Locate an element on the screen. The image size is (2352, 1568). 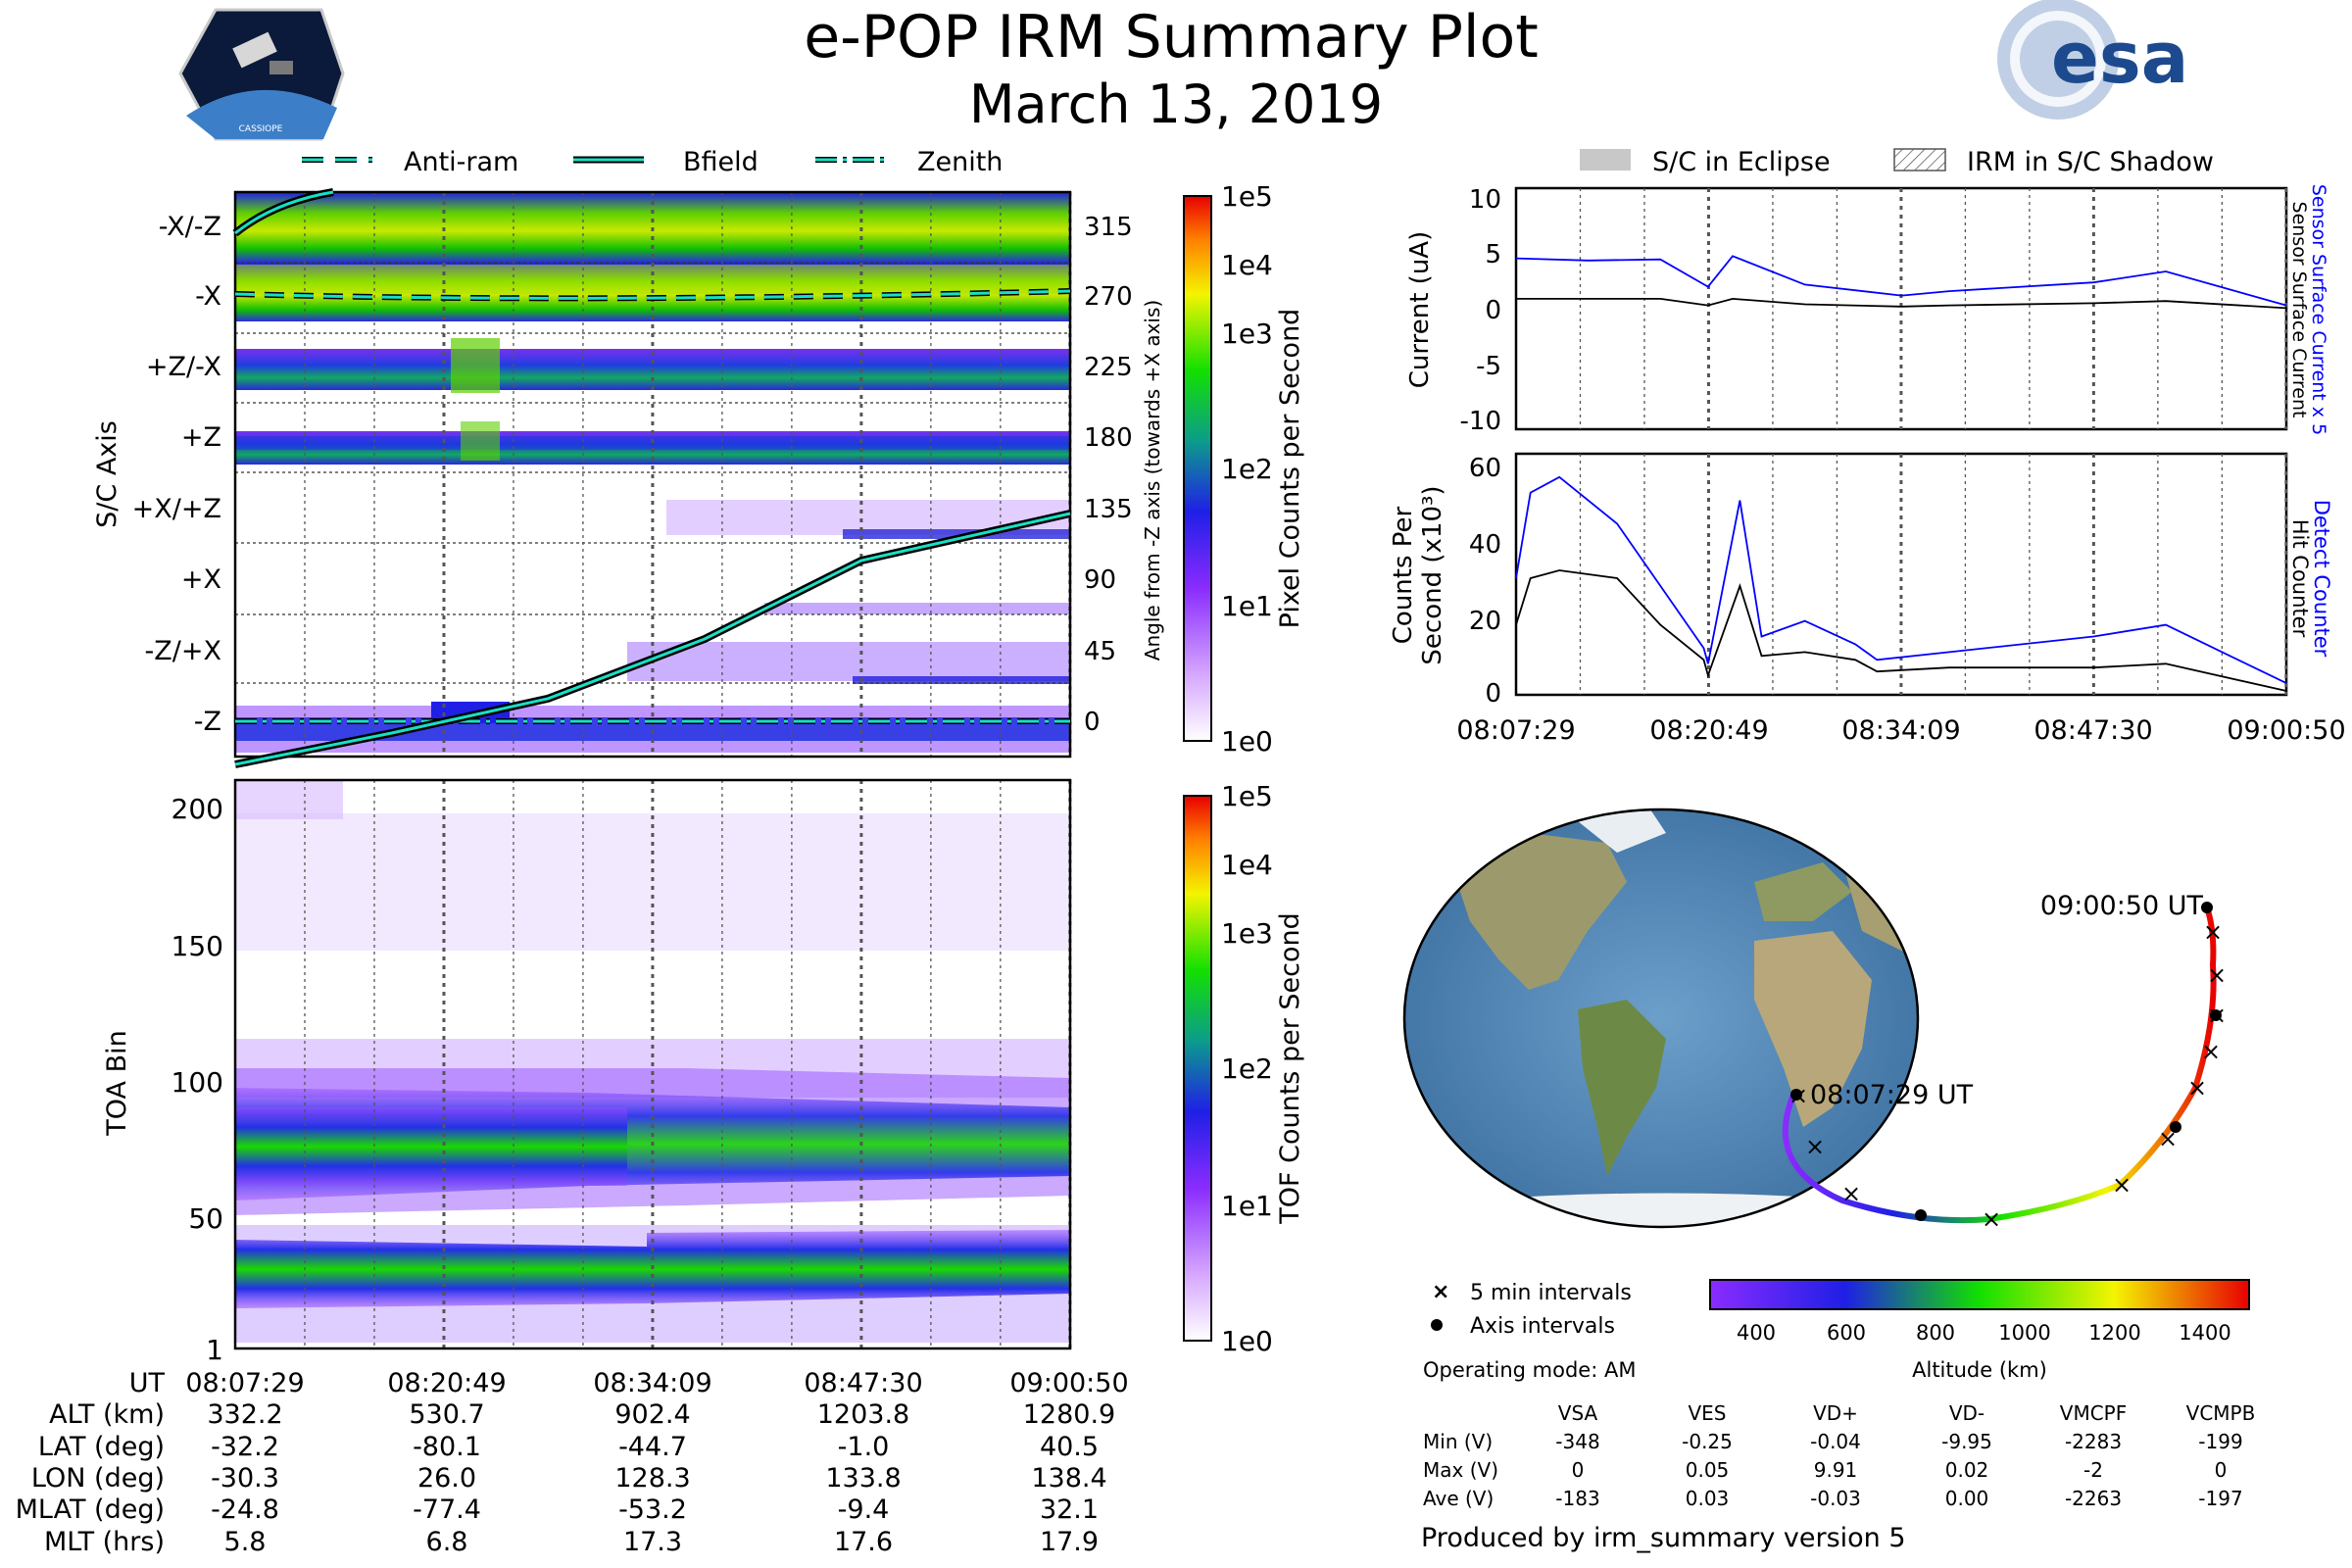
legend-eclipse-label: S/C in Eclipse is located at coordinates (1741, 162).